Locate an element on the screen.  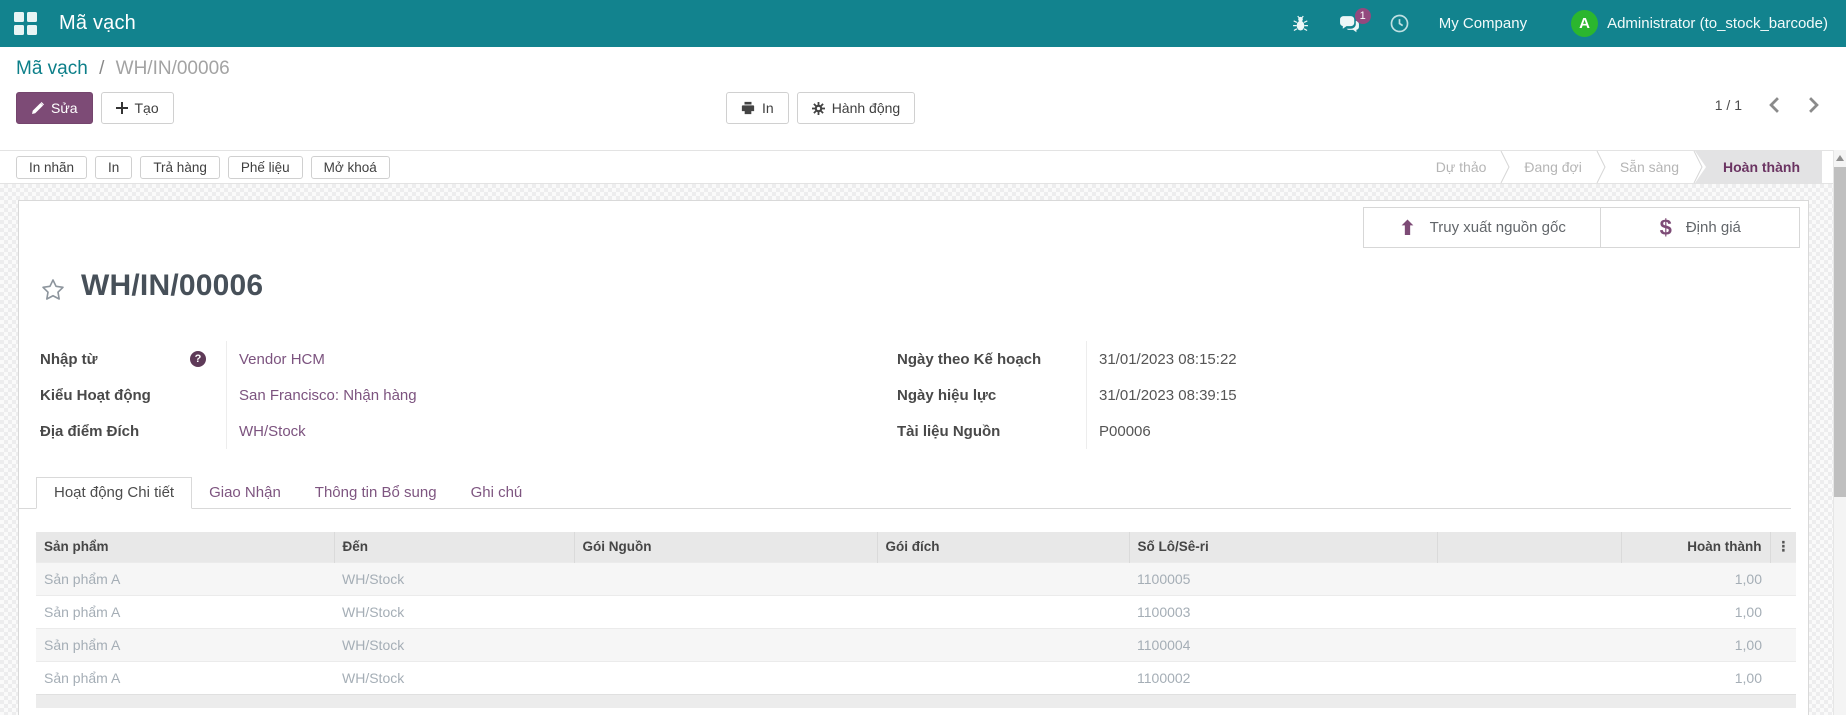
edit-button: Sửa is located at coordinates (54, 108).